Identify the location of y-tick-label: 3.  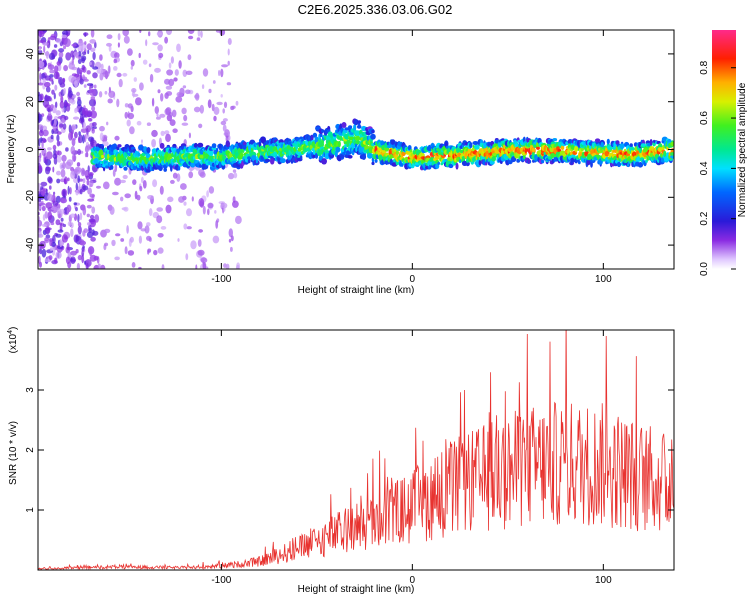
(30, 390).